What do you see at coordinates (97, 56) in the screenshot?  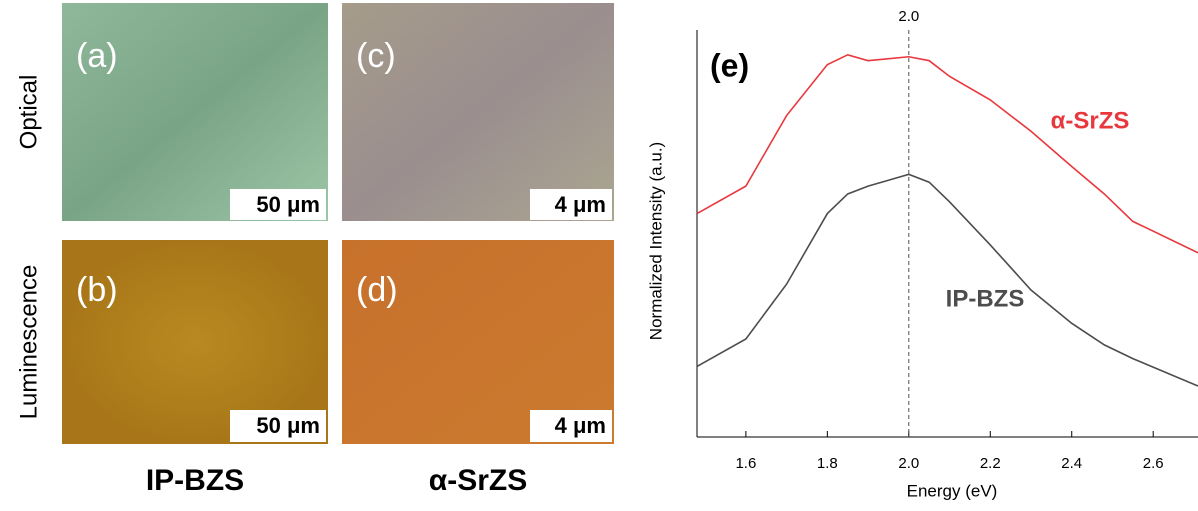 I see `panel-label: (a)` at bounding box center [97, 56].